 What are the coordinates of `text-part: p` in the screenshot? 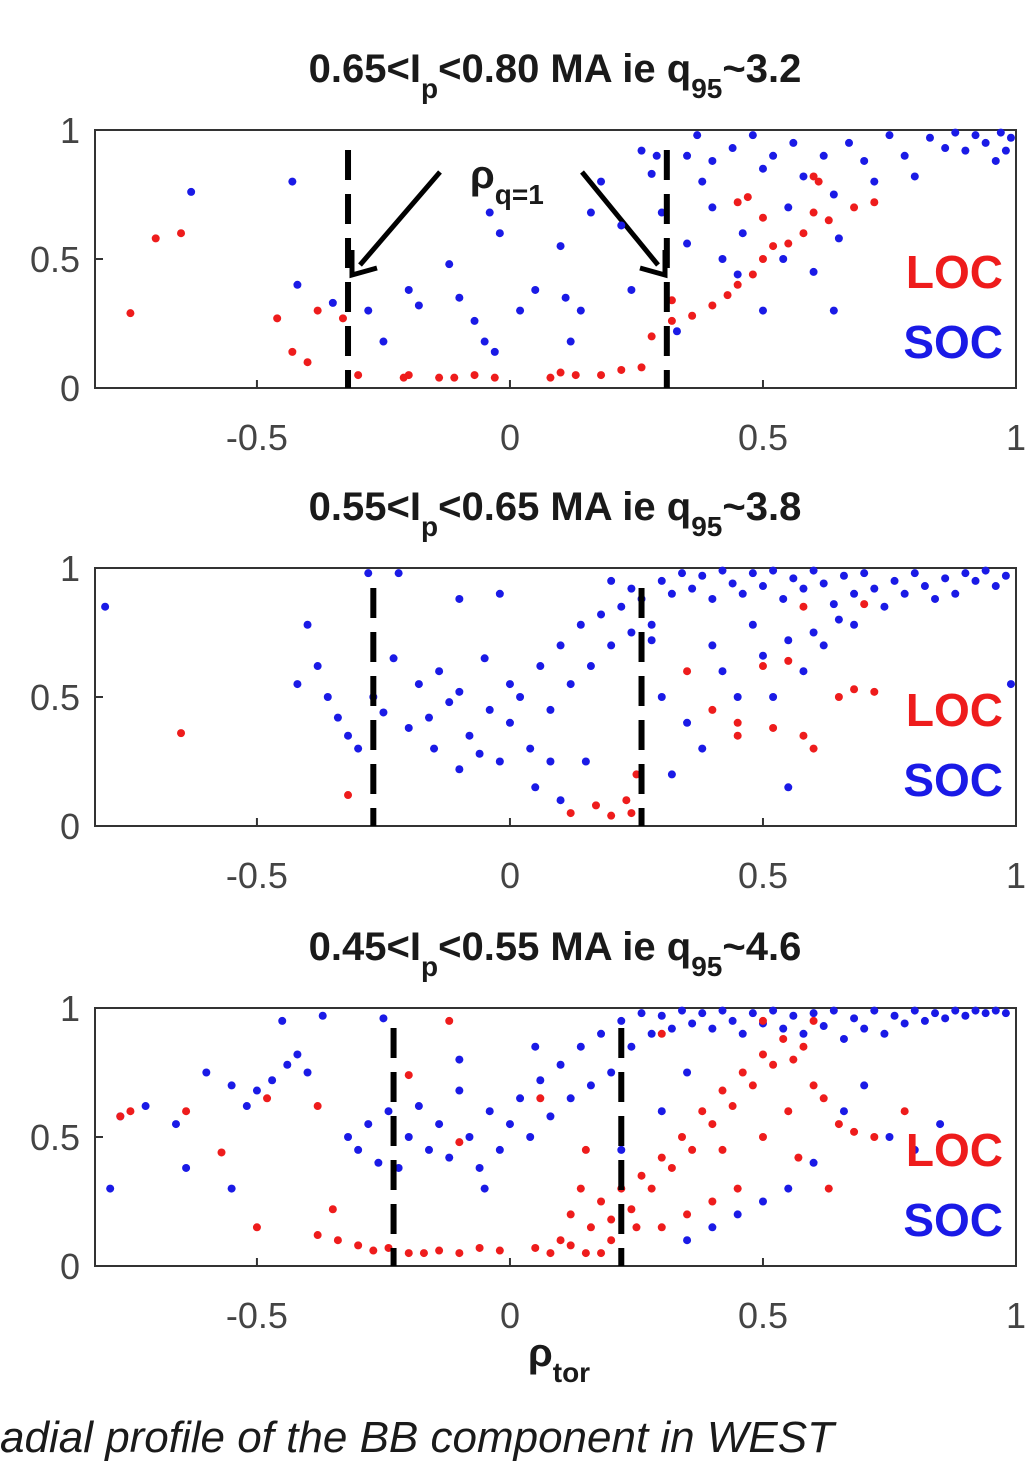 It's located at (429, 966).